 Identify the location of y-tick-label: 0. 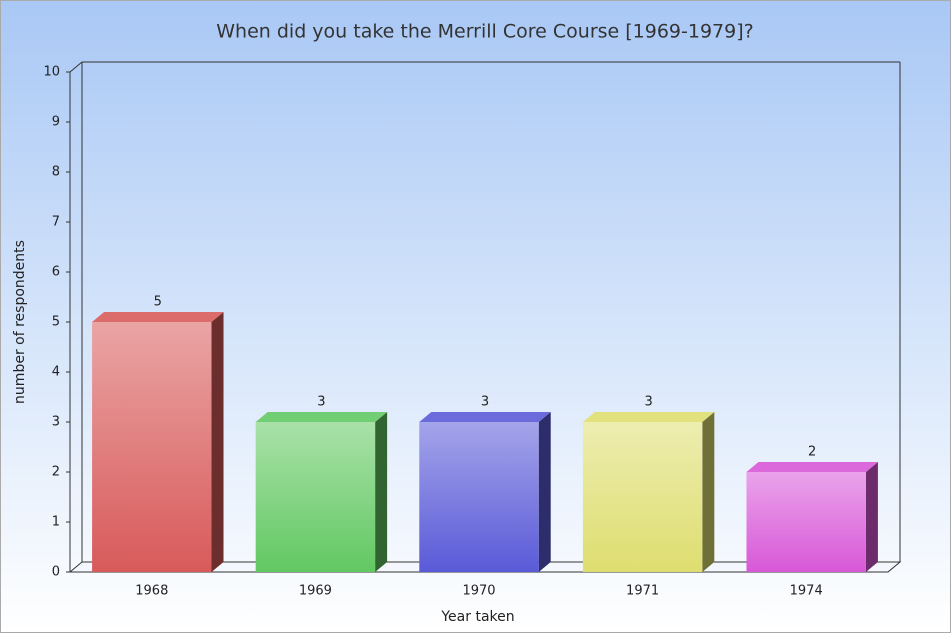
(56, 572).